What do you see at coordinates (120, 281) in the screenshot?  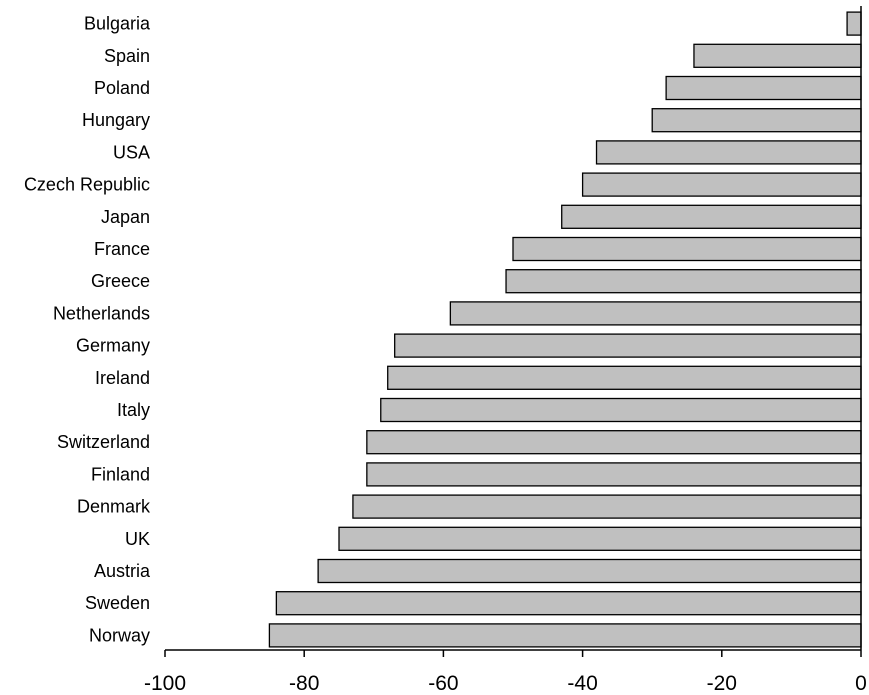 I see `category-label: Greece` at bounding box center [120, 281].